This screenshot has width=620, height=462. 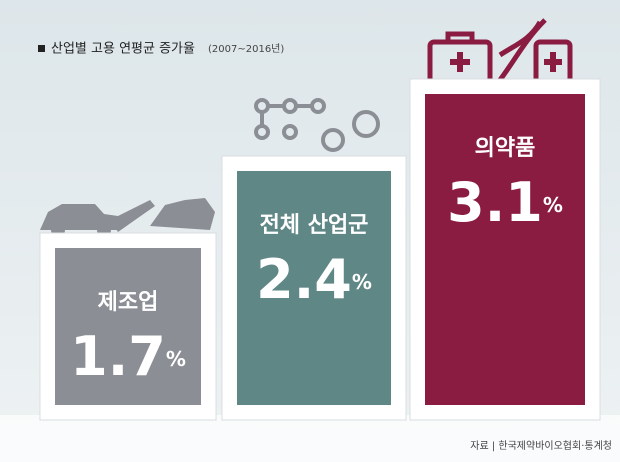 What do you see at coordinates (128, 302) in the screenshot?
I see `category-label: 제조업` at bounding box center [128, 302].